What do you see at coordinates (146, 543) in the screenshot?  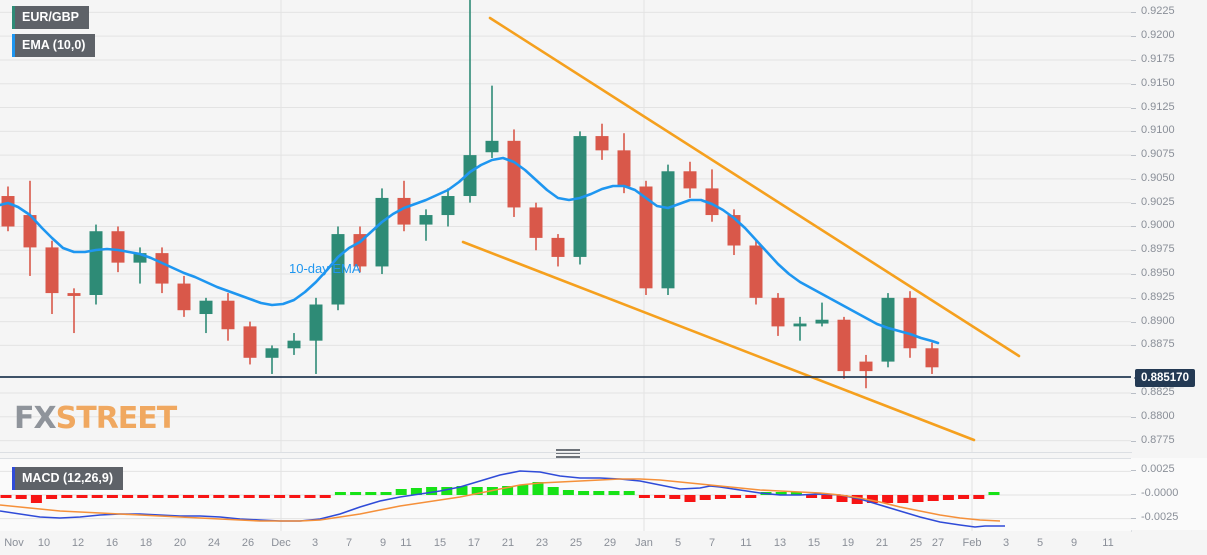 I see `time-tick-label: 18` at bounding box center [146, 543].